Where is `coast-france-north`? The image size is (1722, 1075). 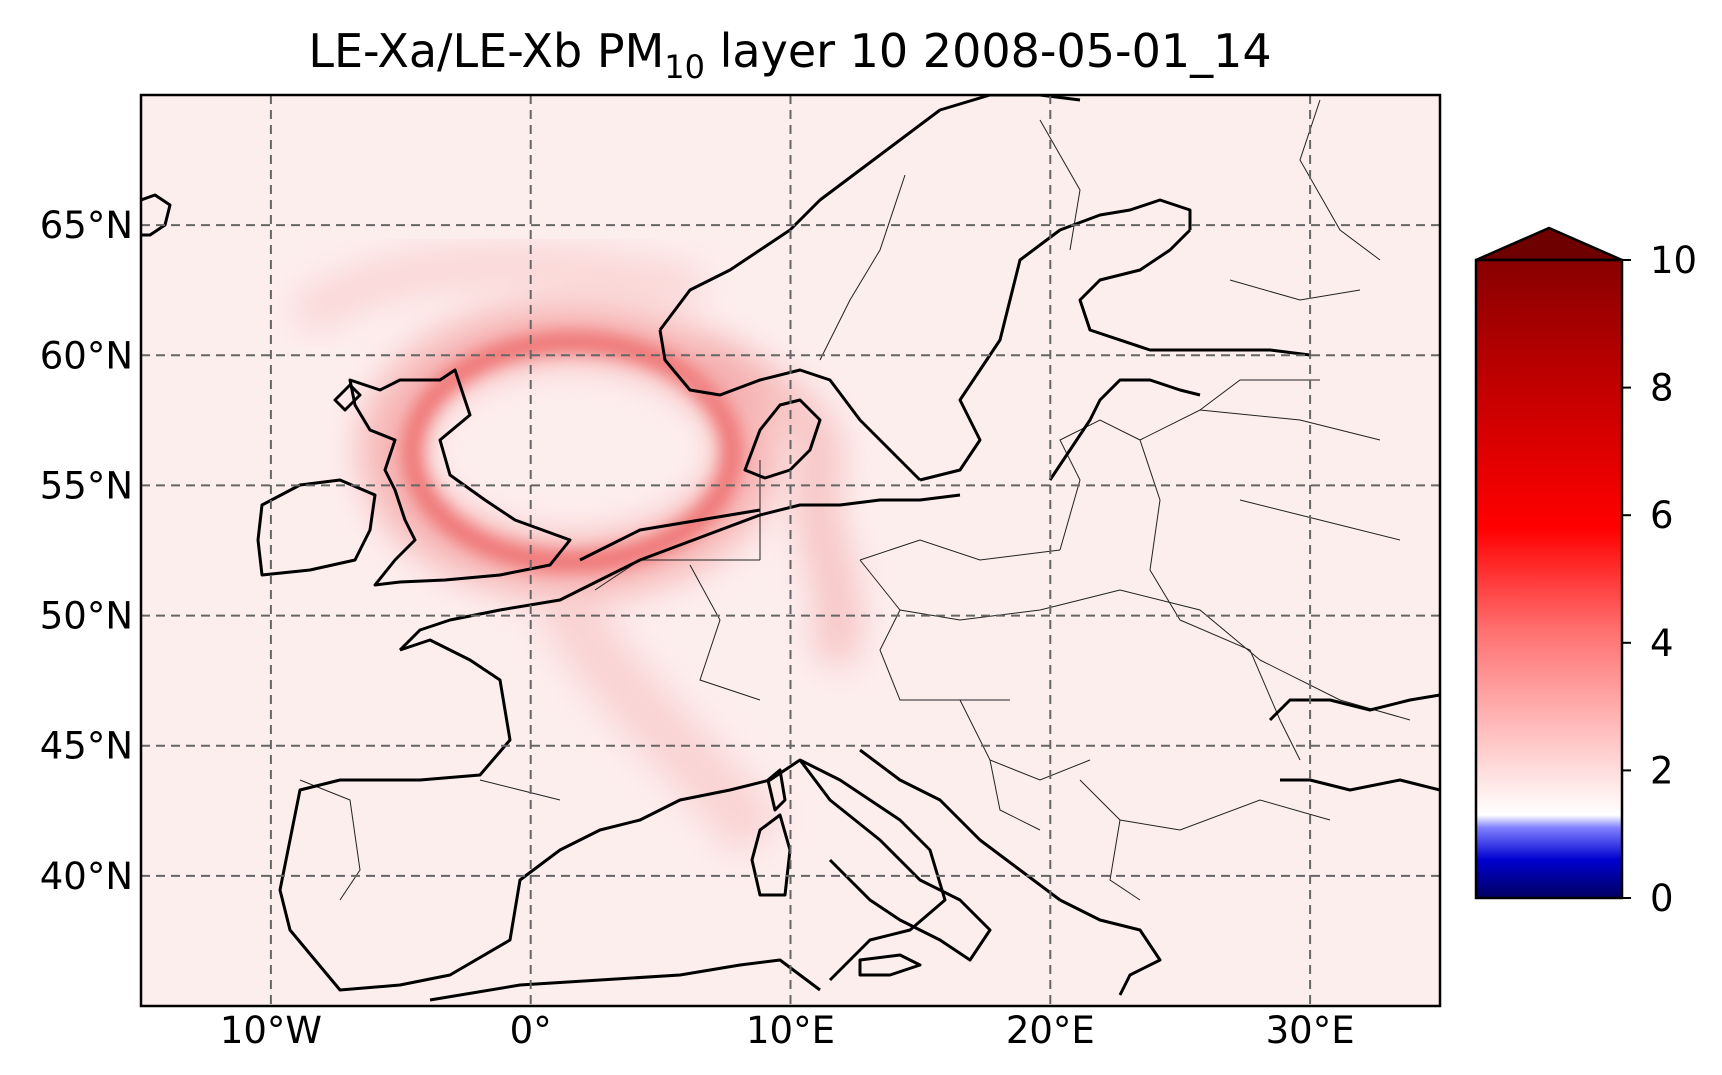
coast-france-north is located at coordinates (679, 572).